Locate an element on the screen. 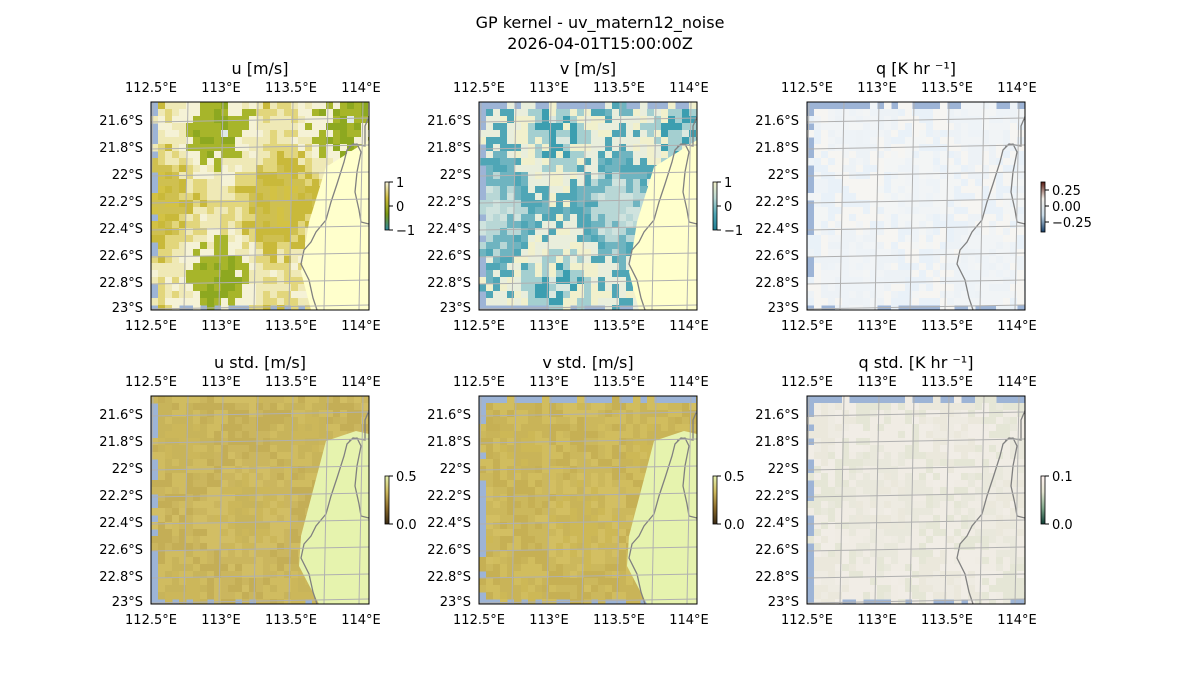 The image size is (1200, 700). grid-meridian-minor is located at coordinates (396, 500).